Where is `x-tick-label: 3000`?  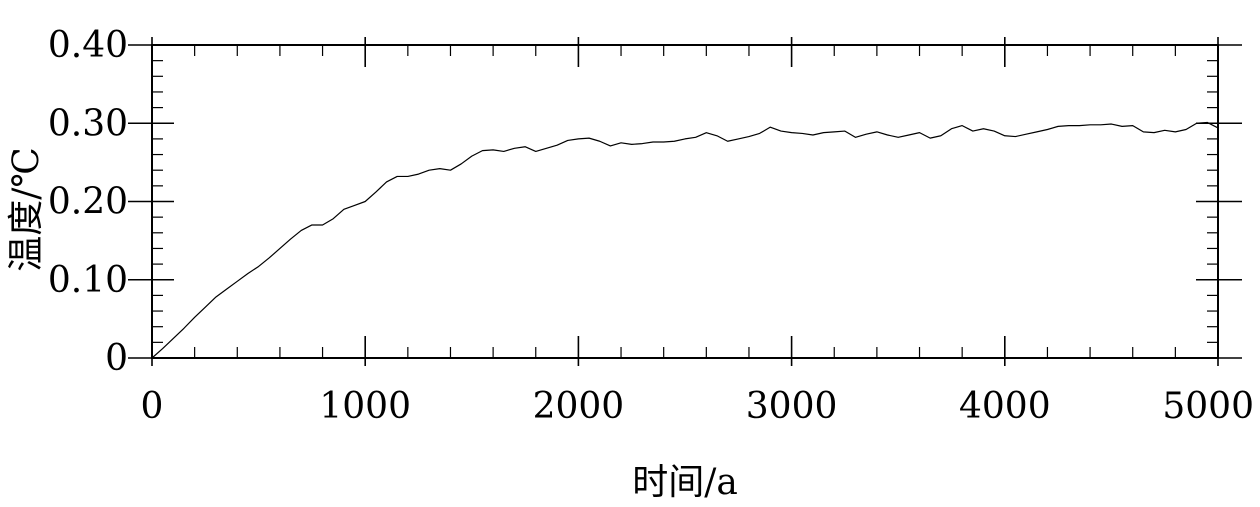 x-tick-label: 3000 is located at coordinates (792, 406).